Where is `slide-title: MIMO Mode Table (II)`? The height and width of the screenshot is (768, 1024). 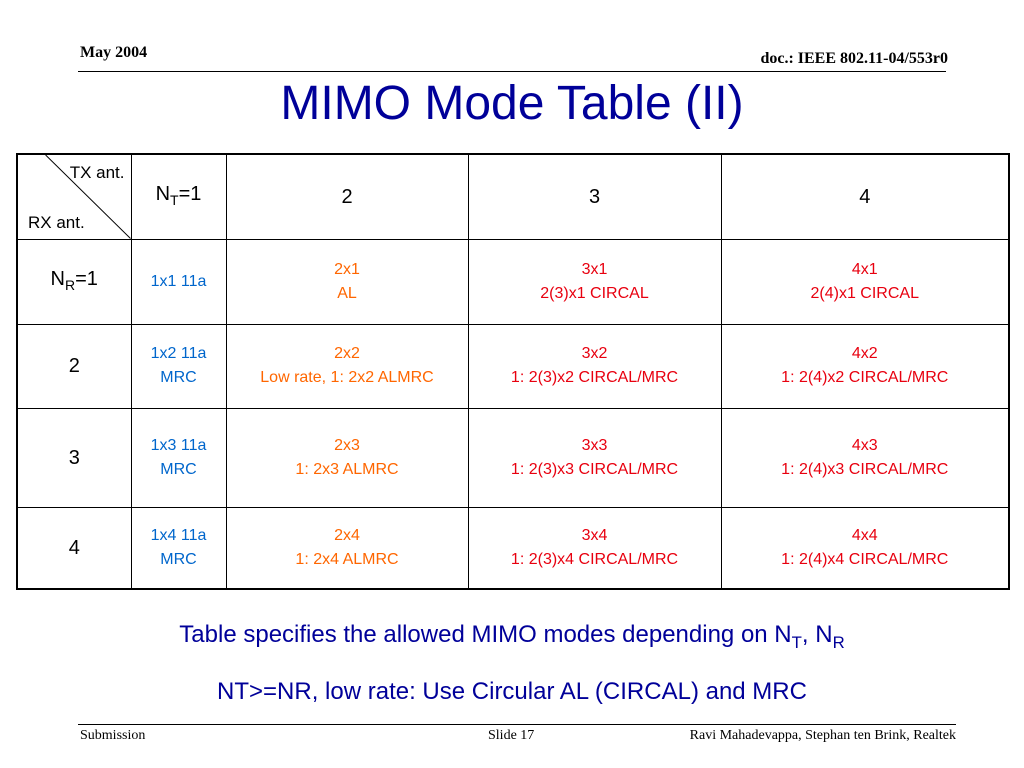
slide-title: MIMO Mode Table (II) is located at coordinates (512, 103).